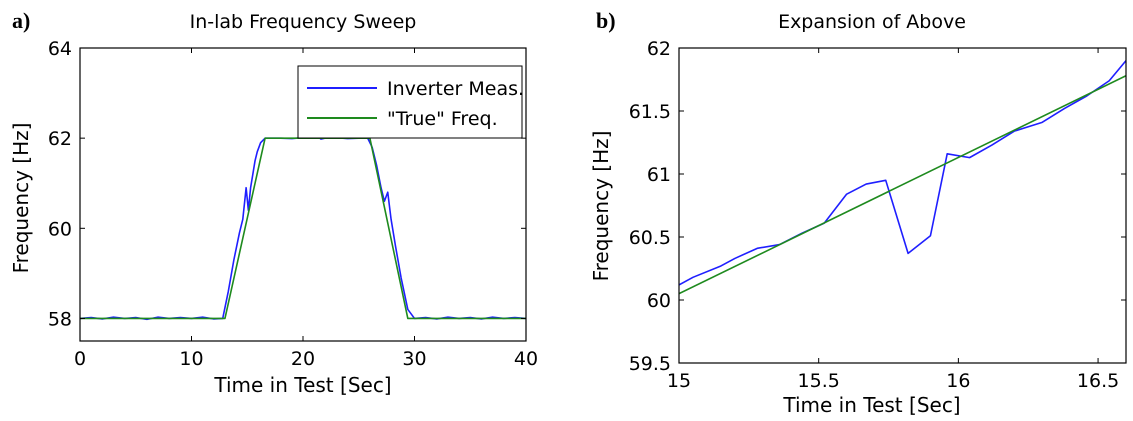  What do you see at coordinates (60, 139) in the screenshot?
I see `chart-a-ytick-label: 62` at bounding box center [60, 139].